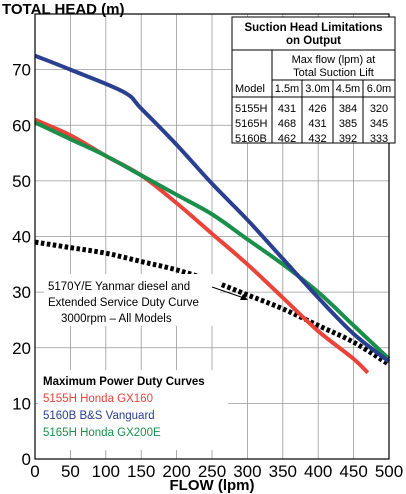 This screenshot has width=406, height=494. I want to click on table-cell-r3-c3: 432, so click(317, 139).